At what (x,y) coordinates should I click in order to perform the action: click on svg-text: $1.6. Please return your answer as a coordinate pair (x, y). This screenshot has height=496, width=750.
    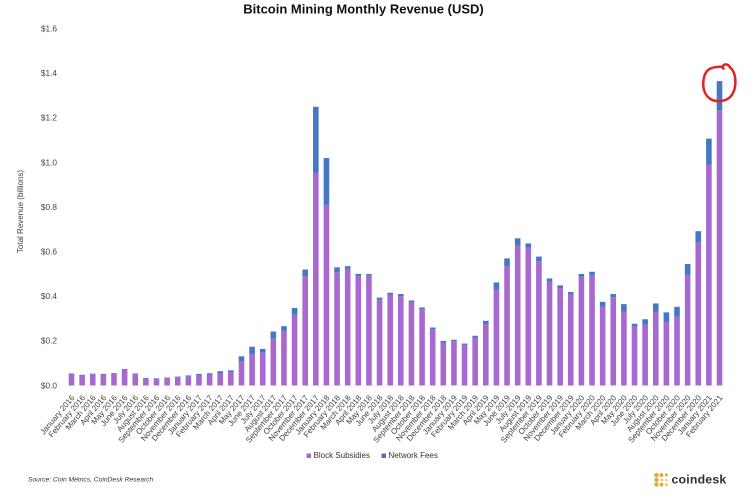
    Looking at the image, I should click on (49, 29).